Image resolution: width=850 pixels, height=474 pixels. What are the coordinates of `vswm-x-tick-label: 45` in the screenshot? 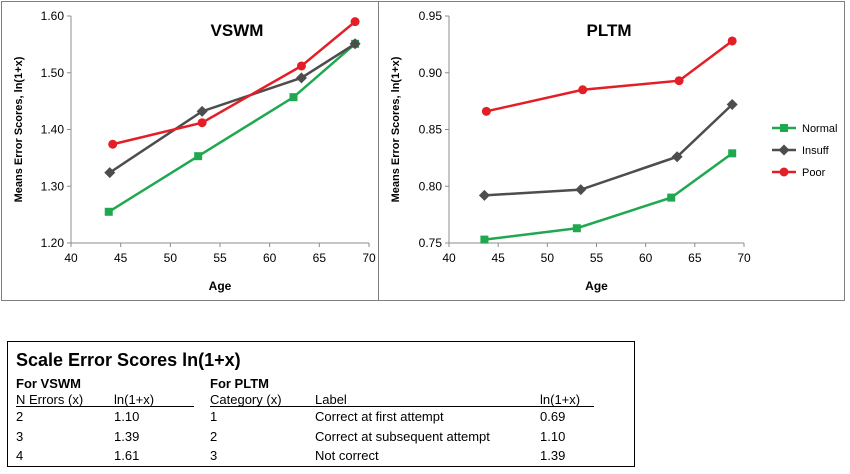 It's located at (121, 258).